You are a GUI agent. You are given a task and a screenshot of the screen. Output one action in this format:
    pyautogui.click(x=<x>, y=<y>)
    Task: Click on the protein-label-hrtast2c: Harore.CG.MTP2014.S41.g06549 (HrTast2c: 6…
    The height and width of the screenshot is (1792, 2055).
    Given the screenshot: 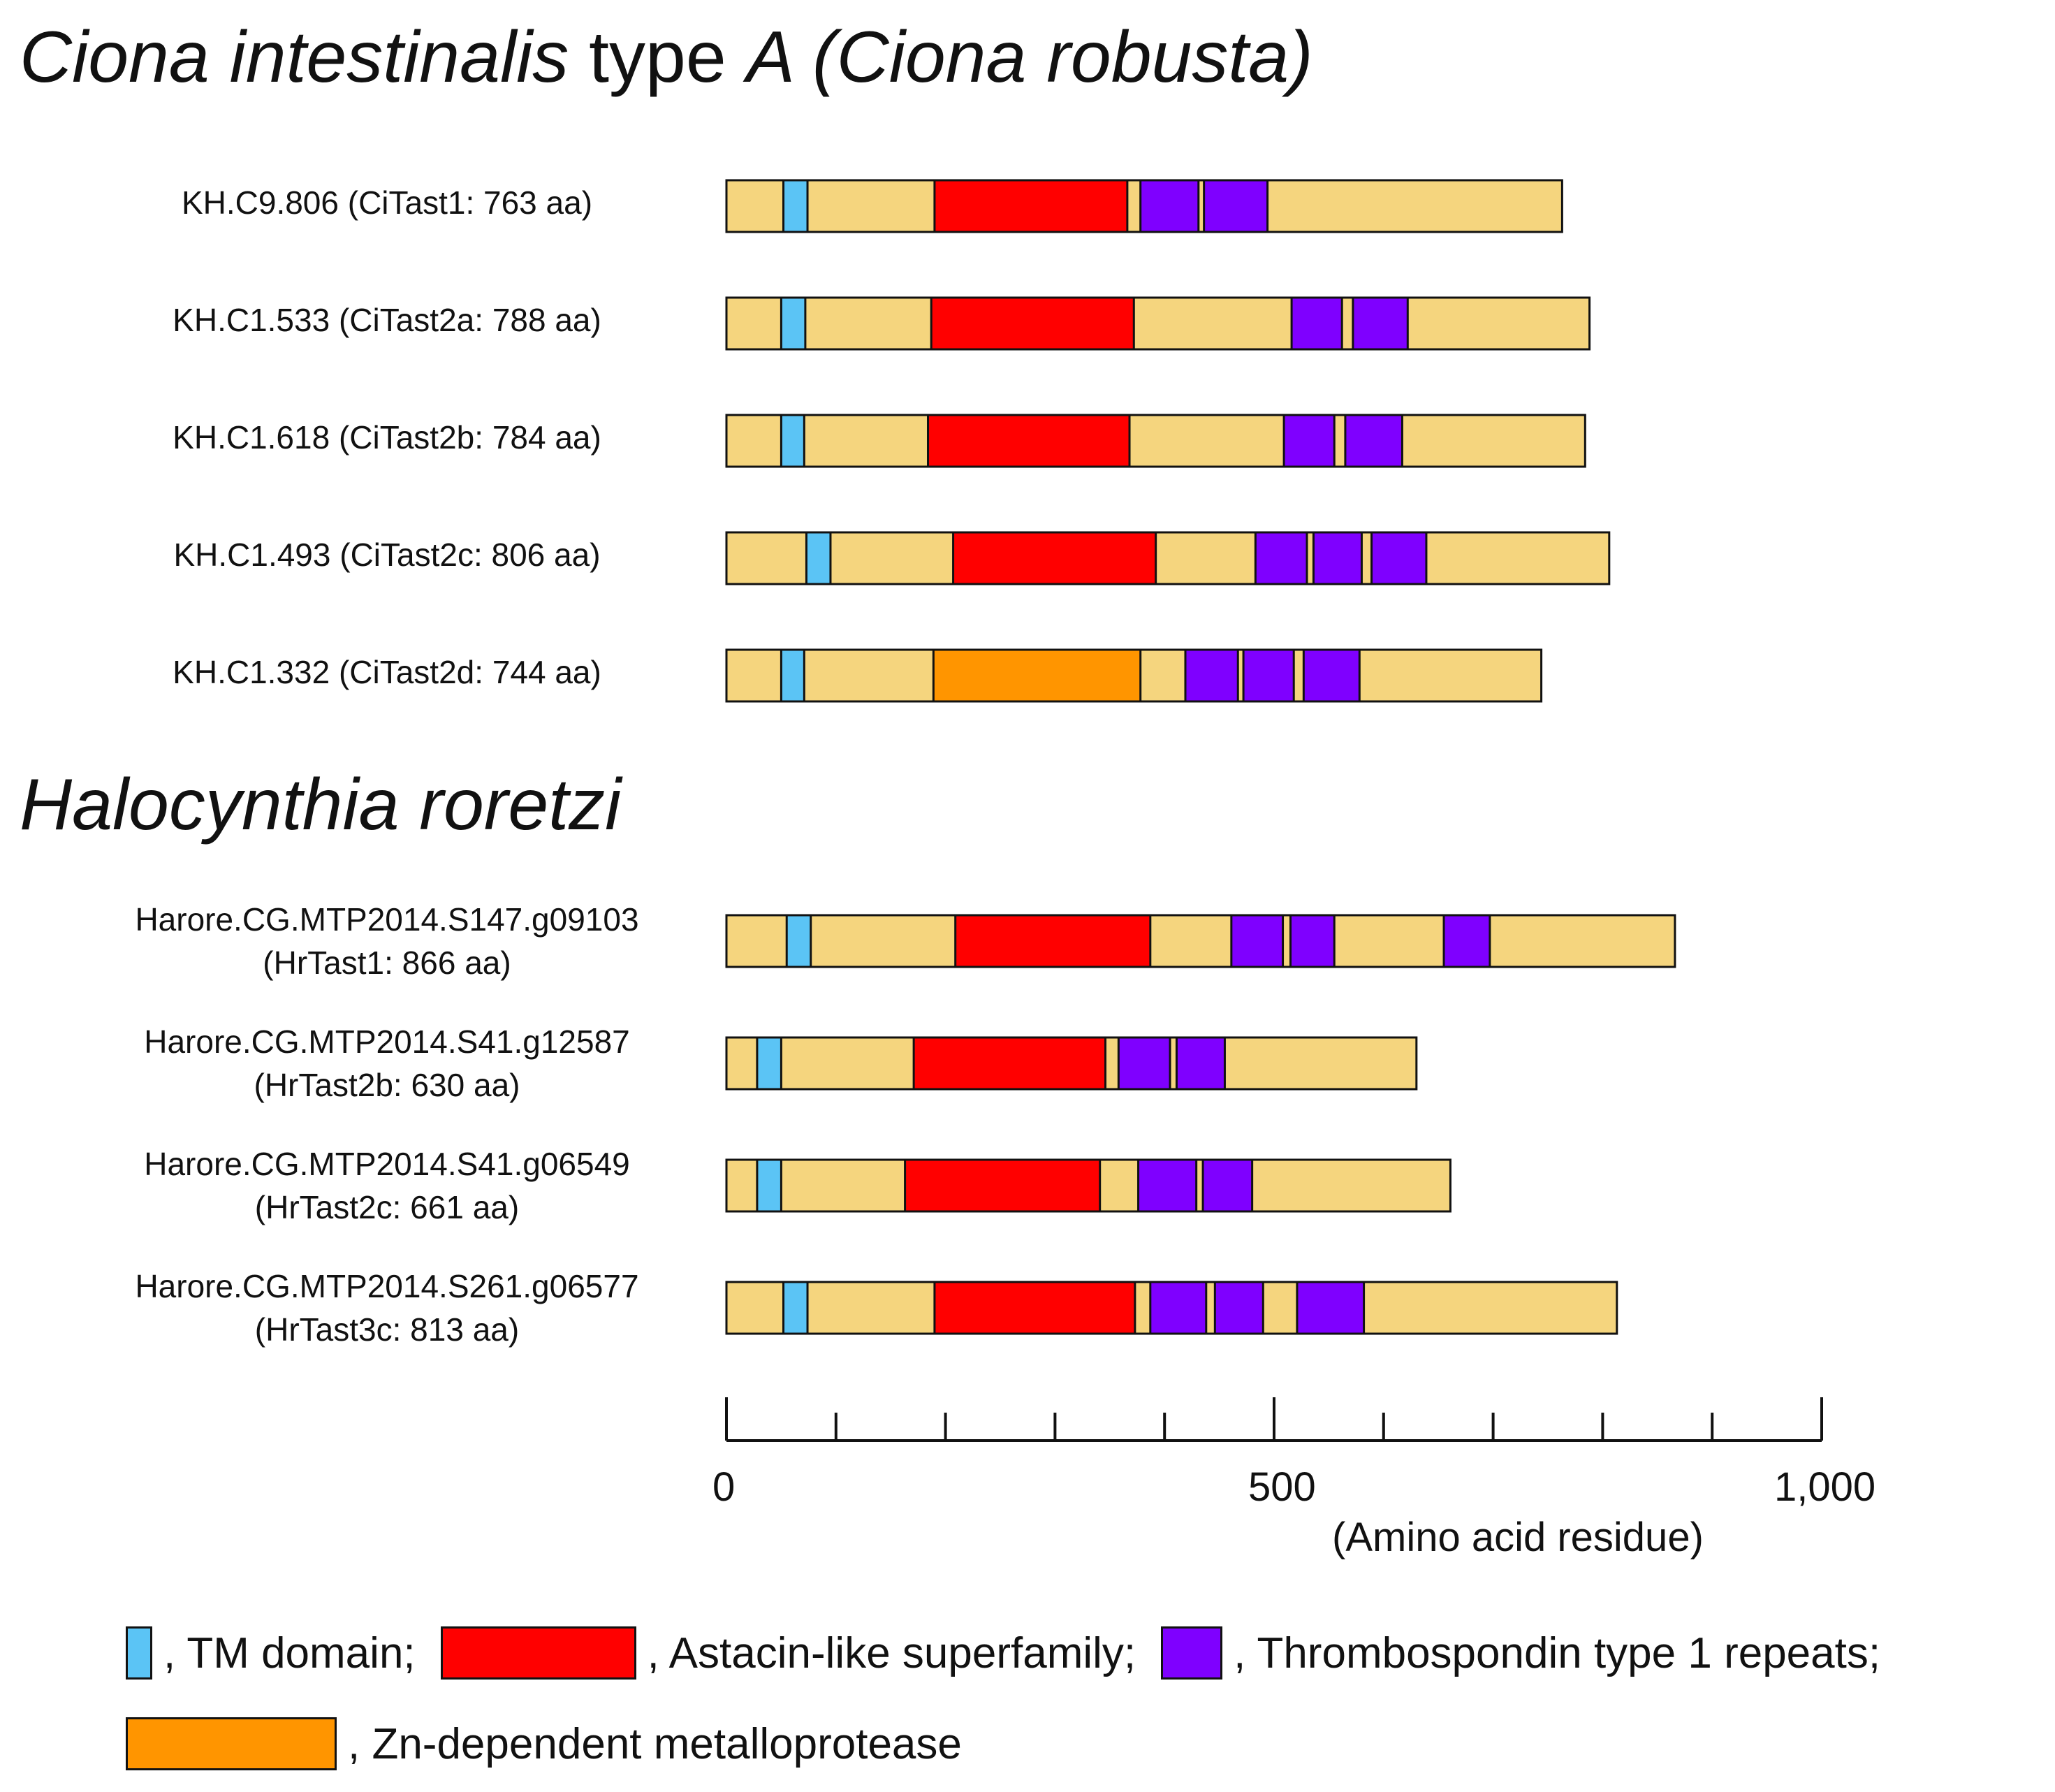 What is the action you would take?
    pyautogui.click(x=387, y=1185)
    